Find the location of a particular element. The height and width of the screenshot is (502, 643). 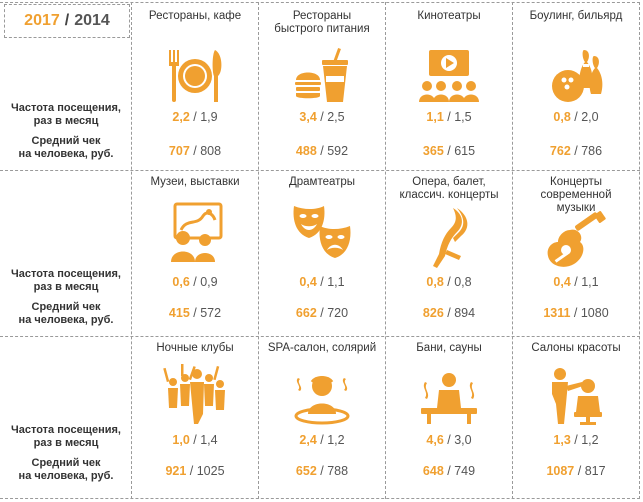

category-spa: SPA-салон, солярий 2,4 / 1,2 652 / 788 is located at coordinates (322, 419).